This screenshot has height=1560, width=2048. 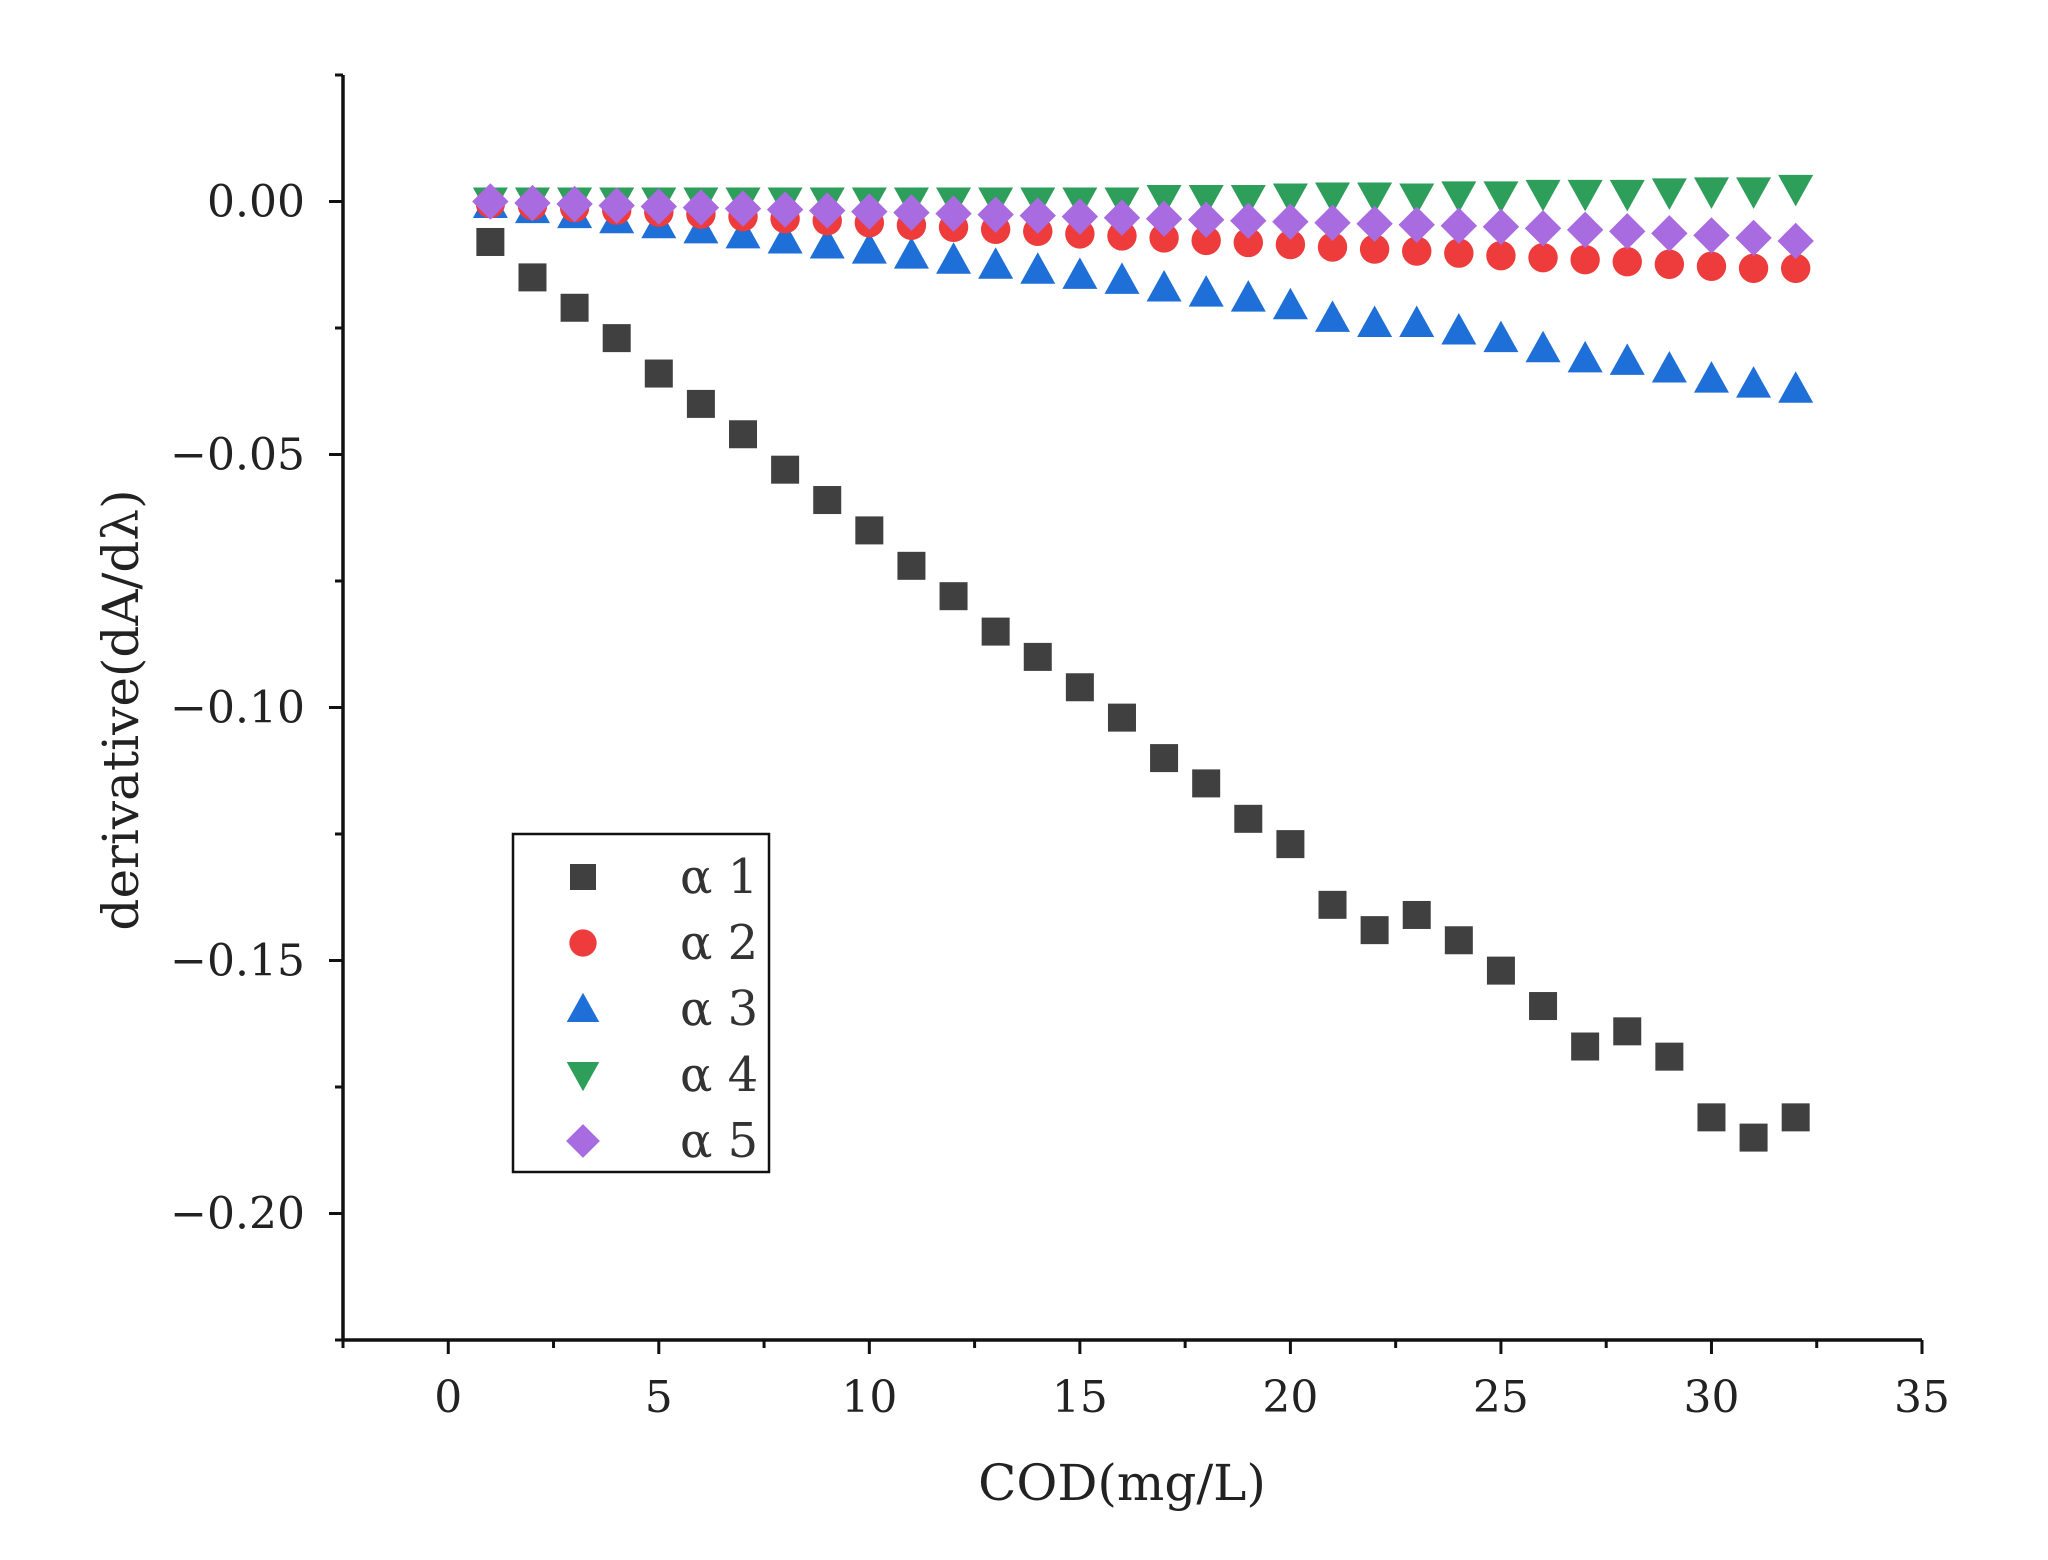 I want to click on y-tick-label: −0.15, so click(x=237, y=961).